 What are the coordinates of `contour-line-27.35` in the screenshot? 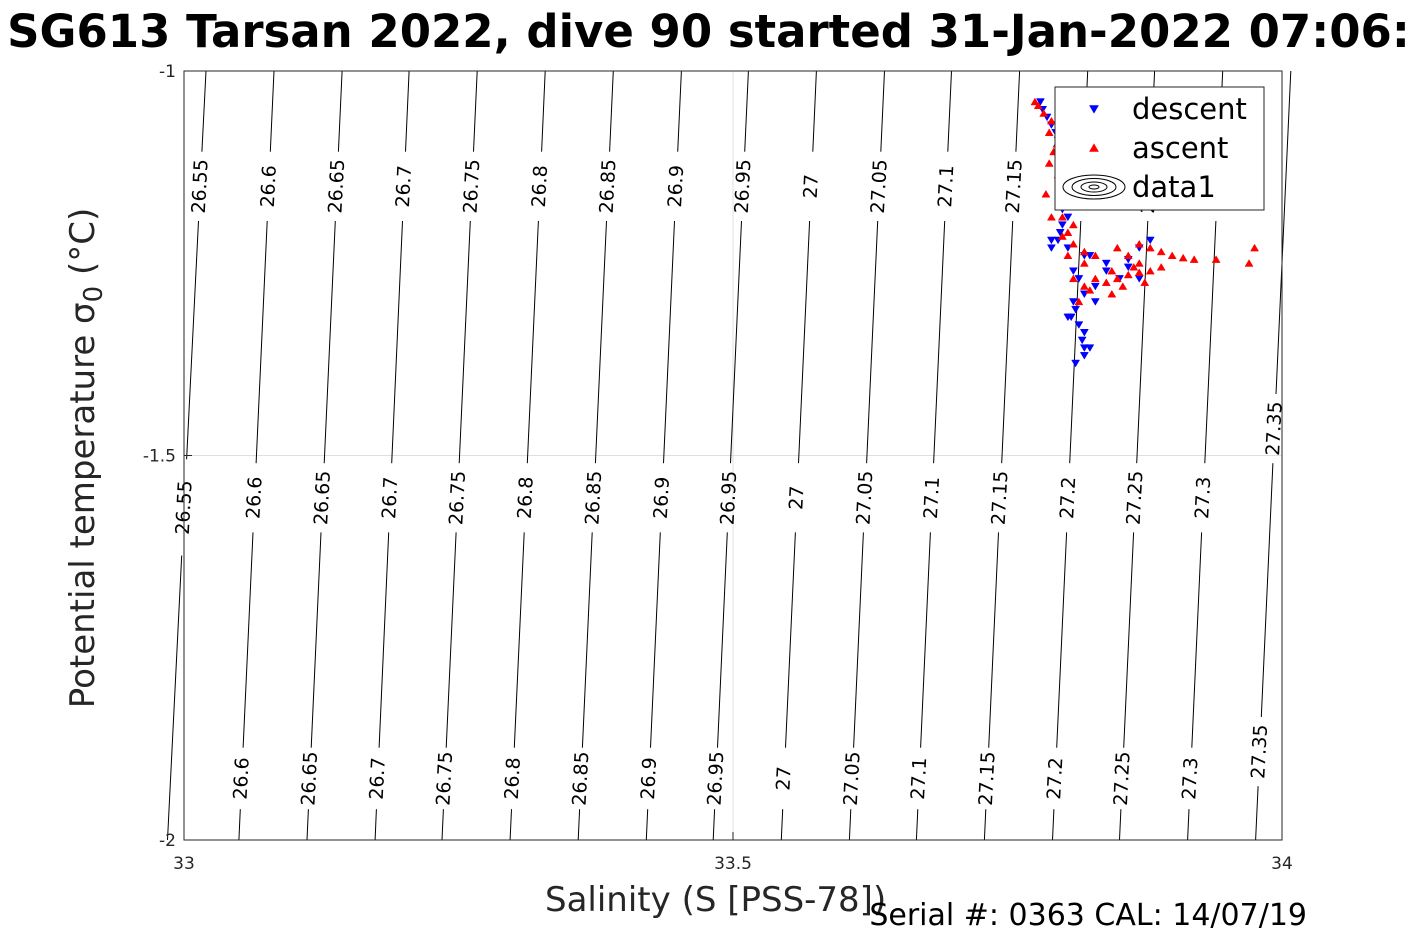 It's located at (1257, 813).